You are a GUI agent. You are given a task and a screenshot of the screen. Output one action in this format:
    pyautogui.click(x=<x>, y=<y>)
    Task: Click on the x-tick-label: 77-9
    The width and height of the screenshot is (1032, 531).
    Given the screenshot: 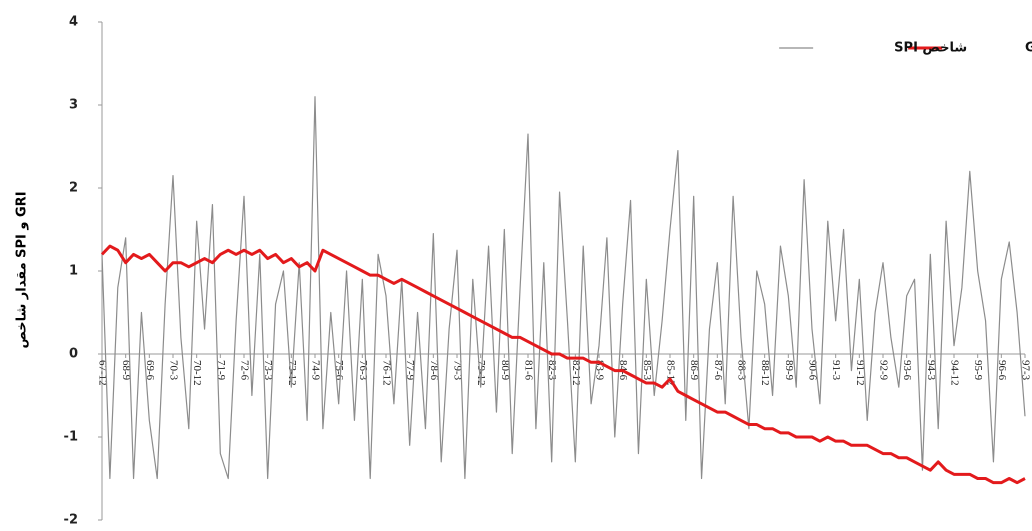 What is the action you would take?
    pyautogui.click(x=410, y=370)
    